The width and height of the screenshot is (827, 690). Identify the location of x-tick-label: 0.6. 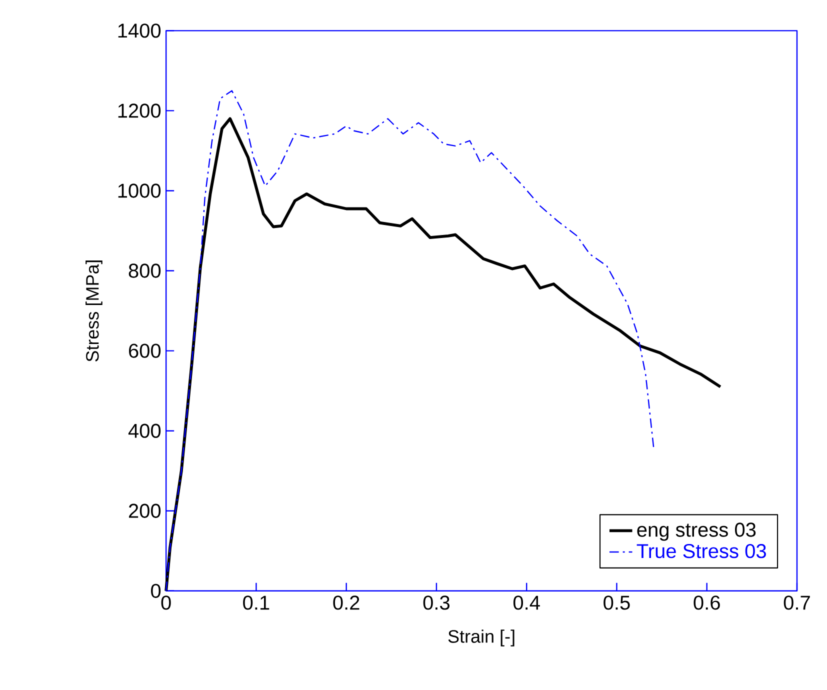
(707, 603).